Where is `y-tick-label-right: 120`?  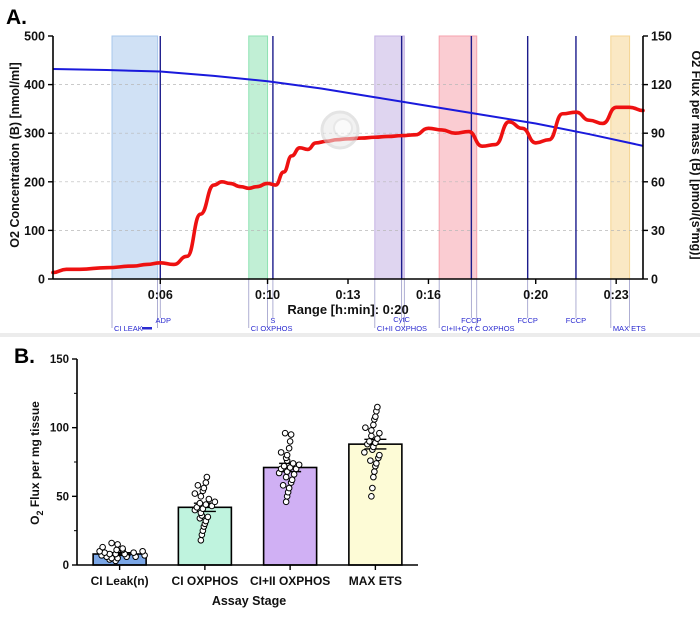
y-tick-label-right: 120 is located at coordinates (661, 85).